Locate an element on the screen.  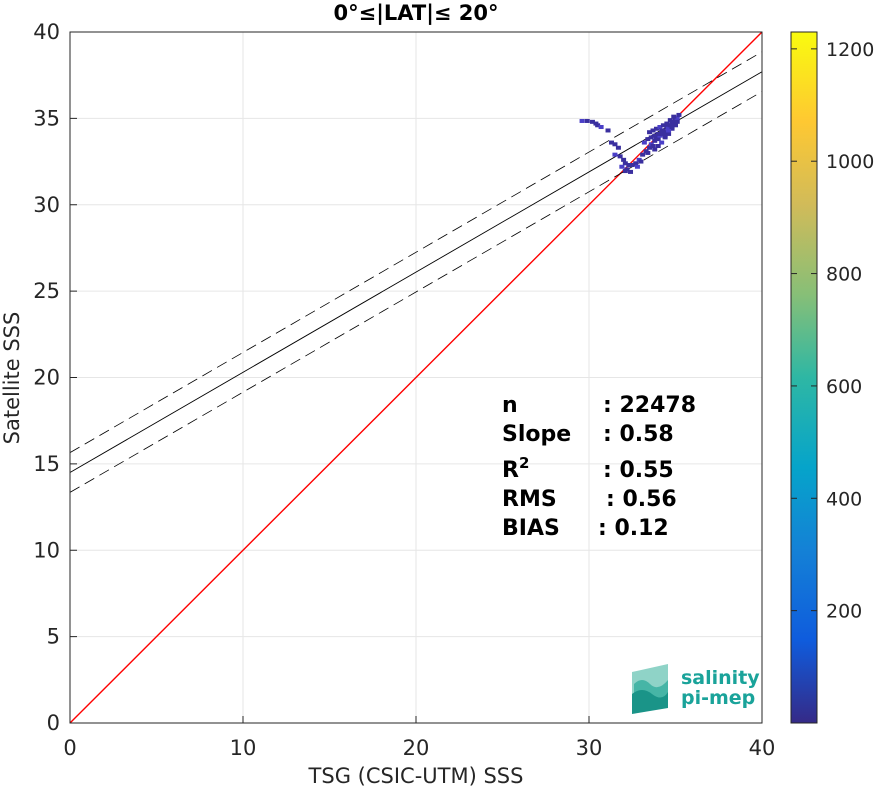
x-tick-label: 40 is located at coordinates (762, 748).